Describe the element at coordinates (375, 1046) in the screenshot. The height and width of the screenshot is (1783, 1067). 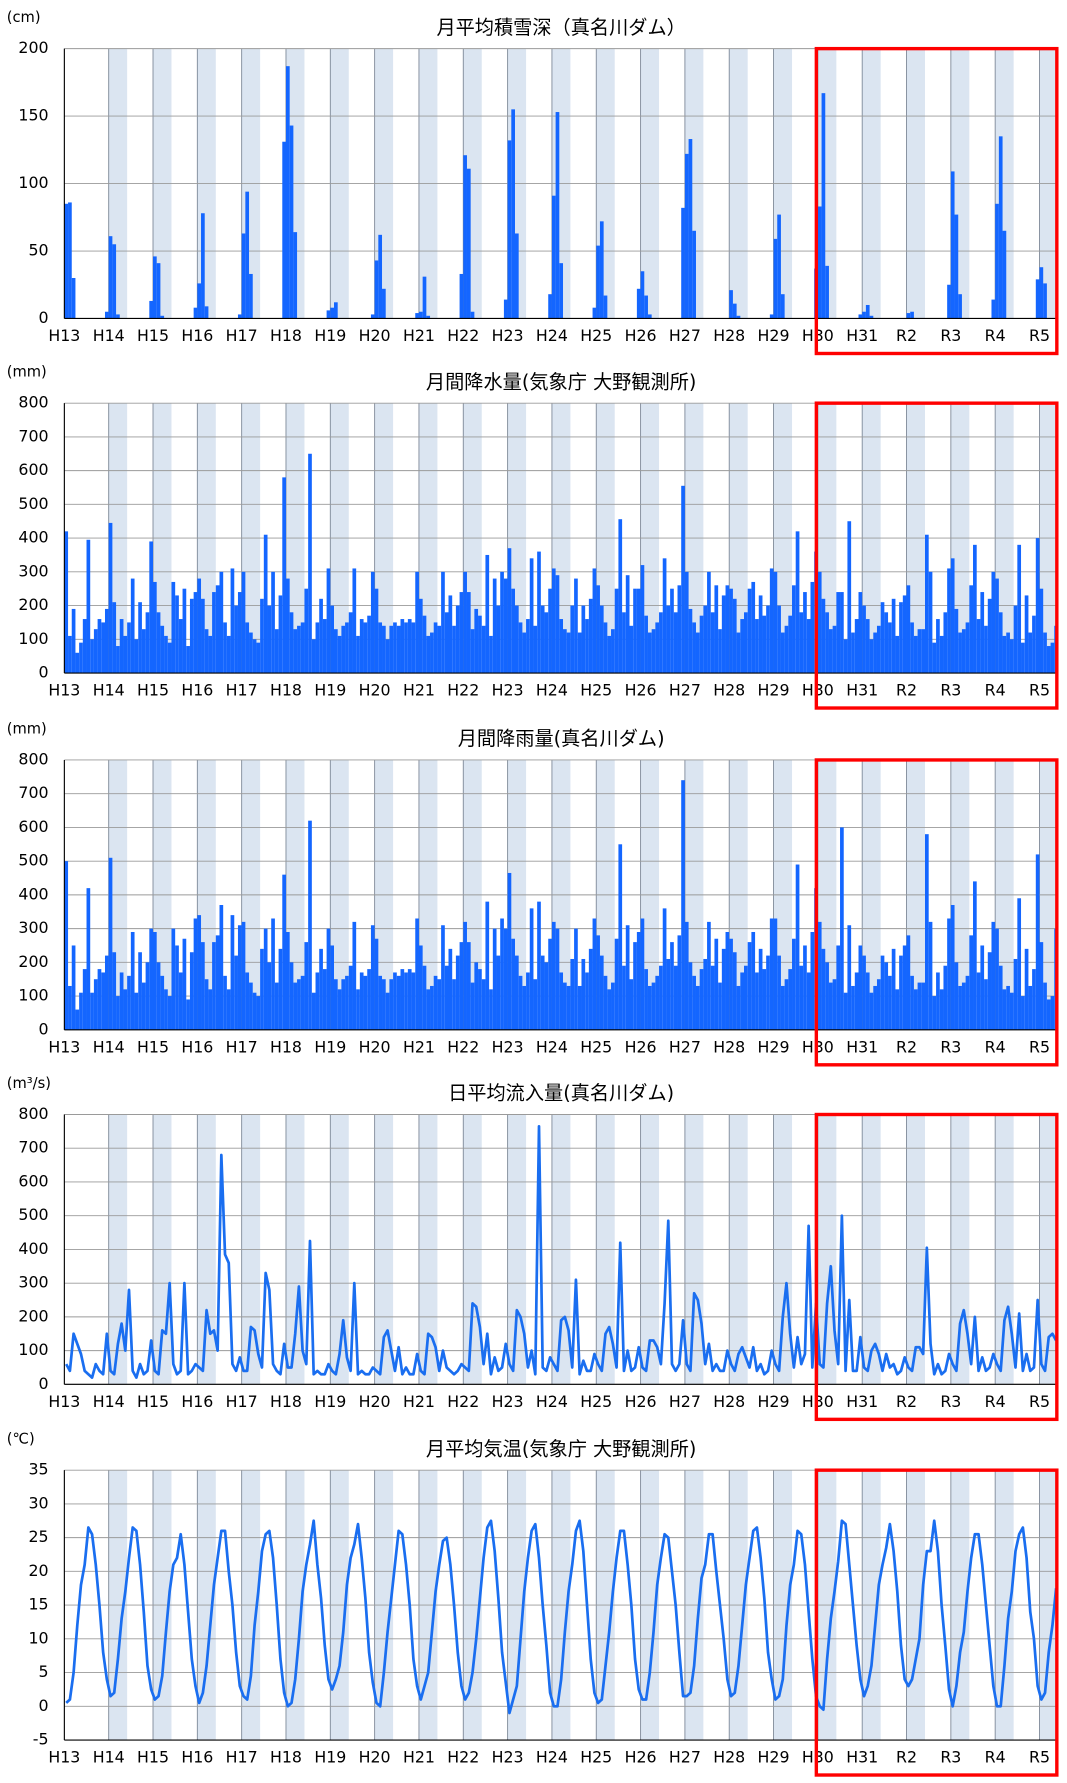
I see `x-tick-label: H20` at that location.